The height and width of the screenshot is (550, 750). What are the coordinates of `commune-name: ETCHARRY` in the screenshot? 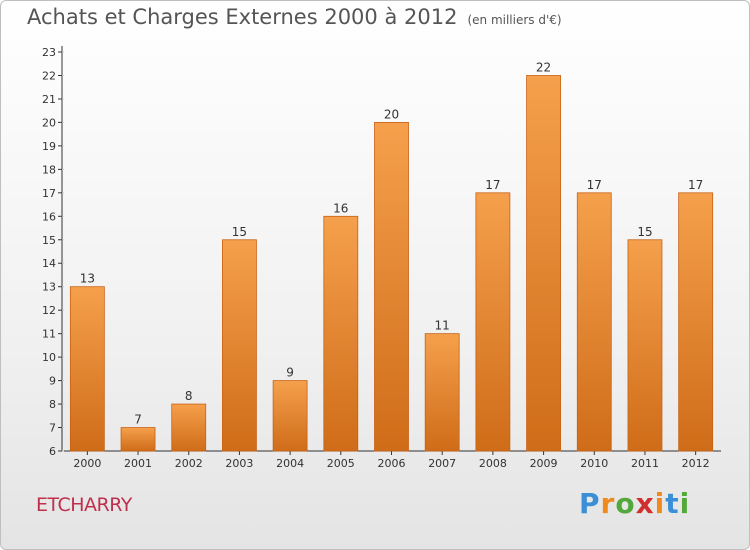 It's located at (84, 505).